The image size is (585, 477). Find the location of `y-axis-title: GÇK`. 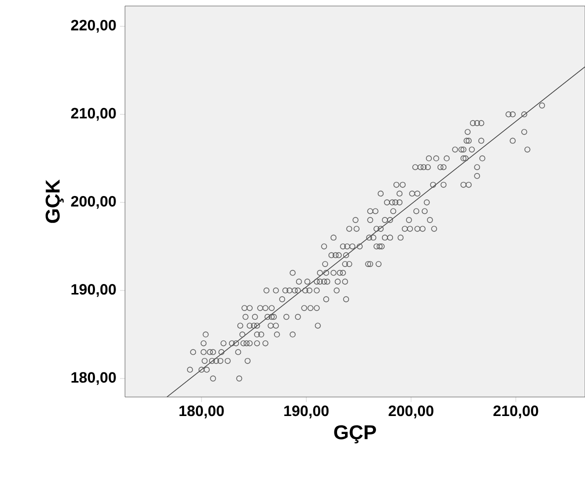

y-axis-title: GÇK is located at coordinates (55, 201).